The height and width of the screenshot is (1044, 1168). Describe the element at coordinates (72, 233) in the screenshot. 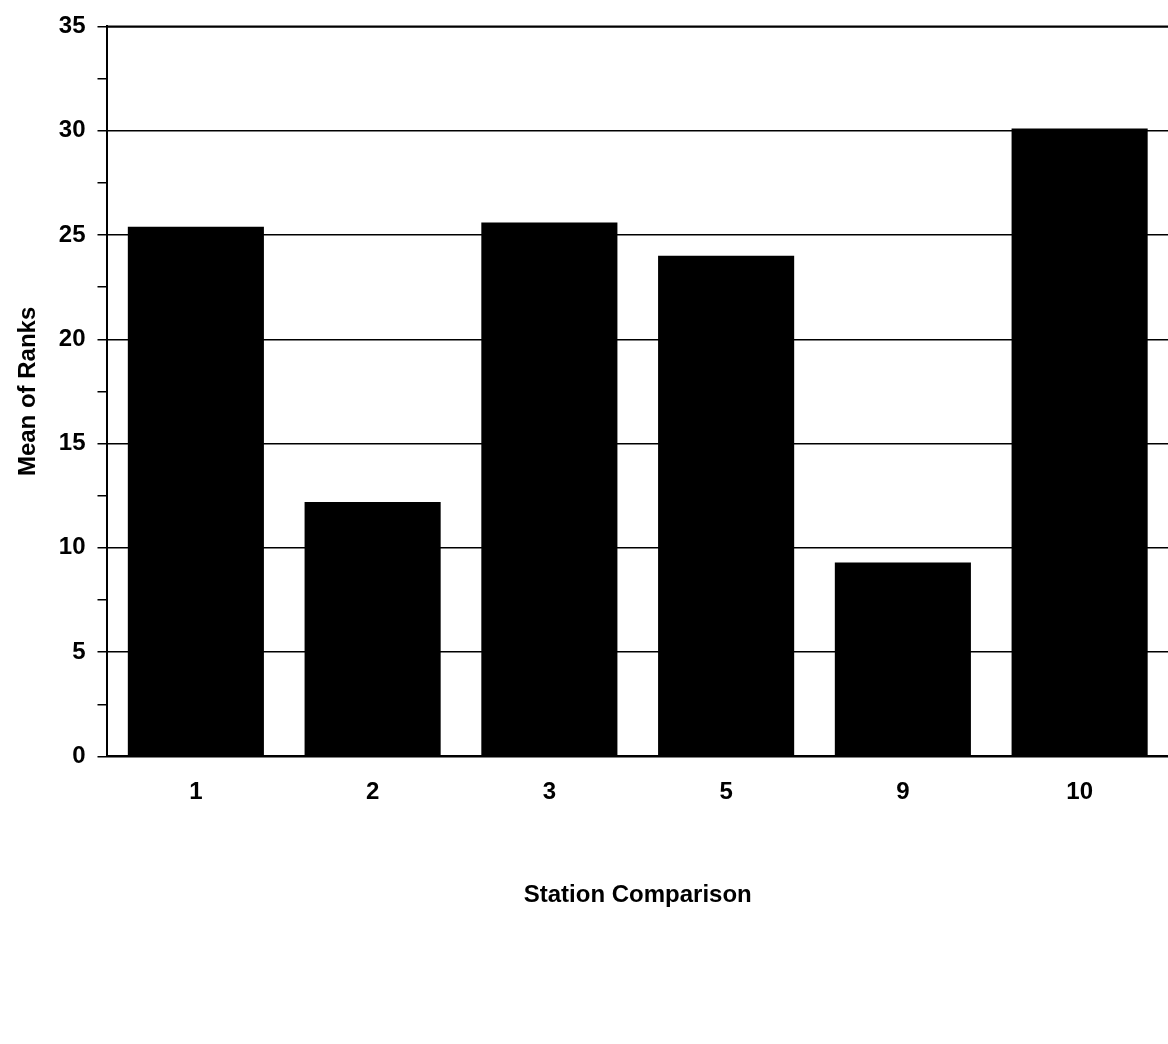

I see `y-tick-label: 25` at that location.